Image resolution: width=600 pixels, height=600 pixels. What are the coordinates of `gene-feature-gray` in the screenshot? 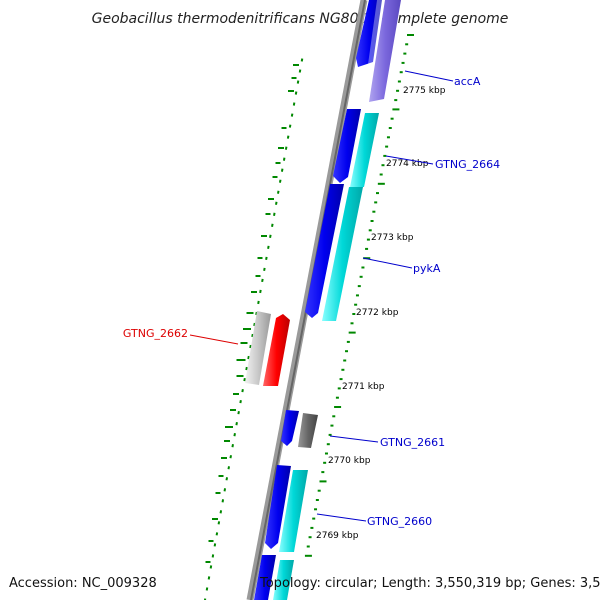 It's located at (308, 430).